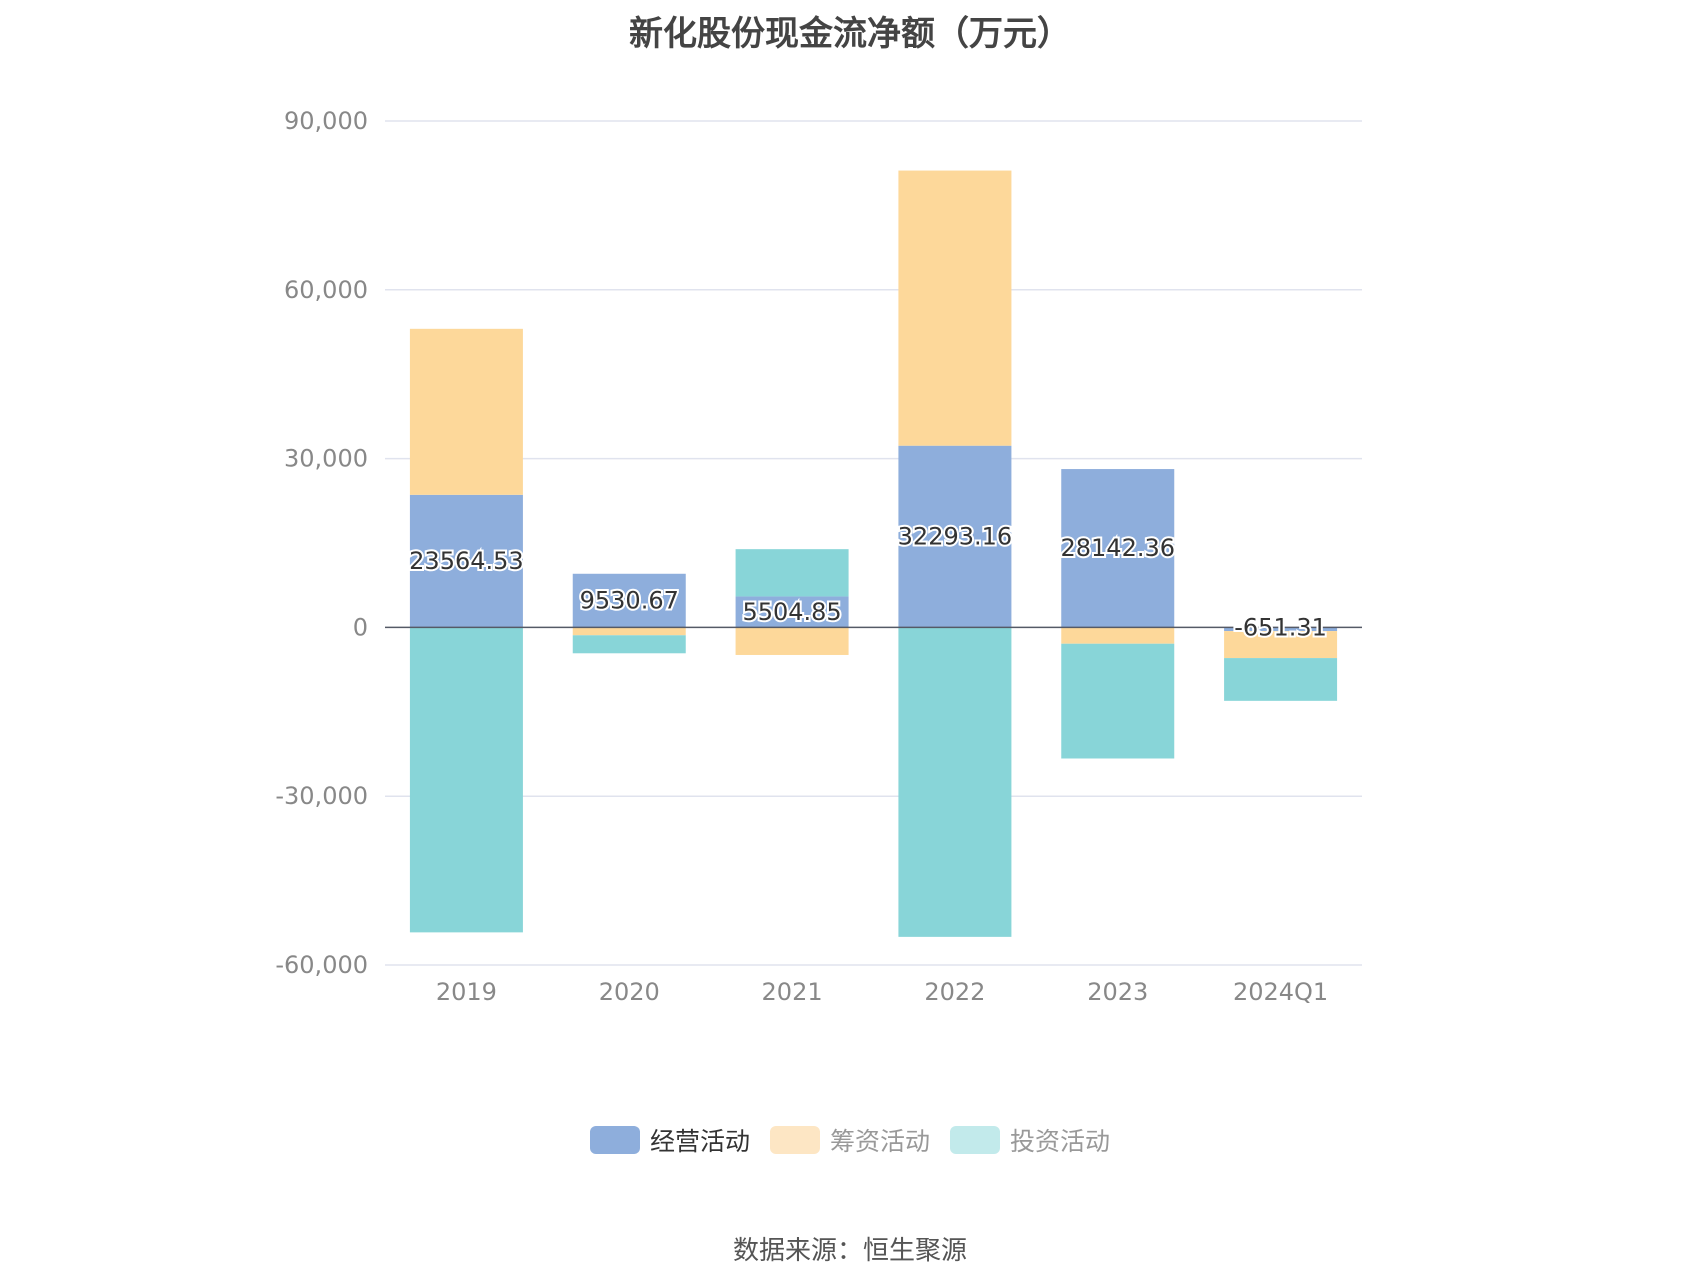 This screenshot has width=1700, height=1274. I want to click on bar-operating-2020, so click(629, 600).